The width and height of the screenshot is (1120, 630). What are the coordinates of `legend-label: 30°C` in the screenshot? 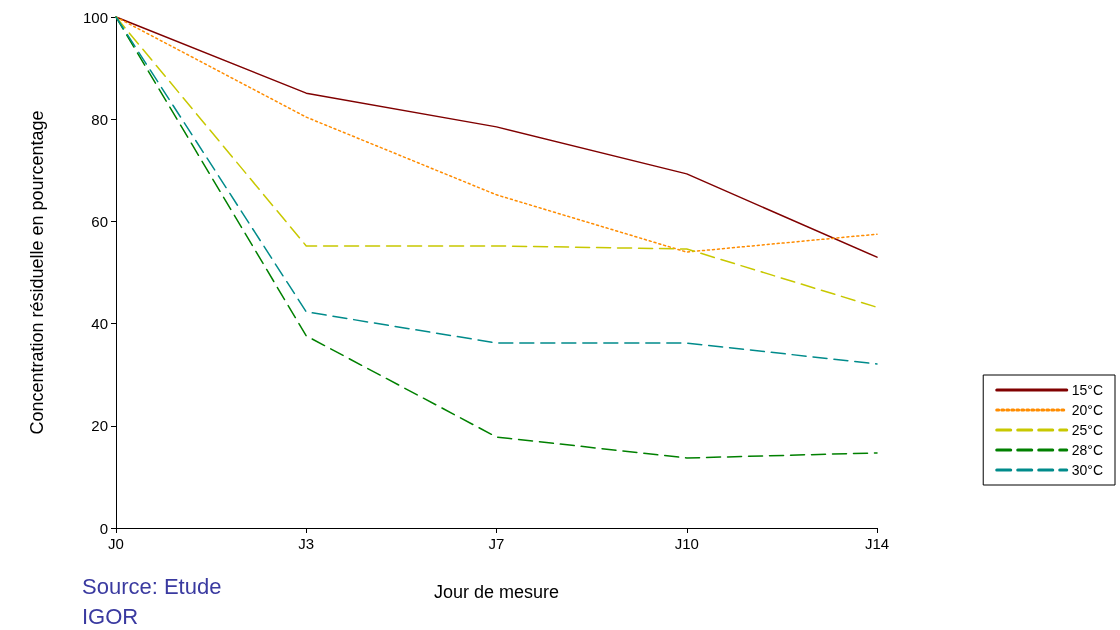 It's located at (1087, 470).